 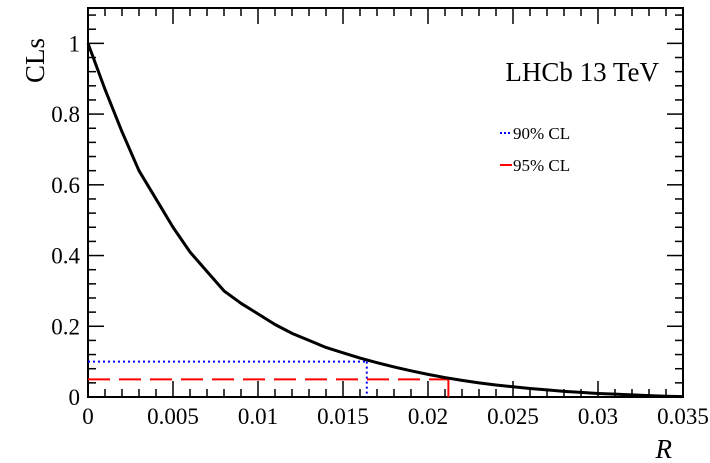 What do you see at coordinates (513, 416) in the screenshot?
I see `x-tick-label: 0.025` at bounding box center [513, 416].